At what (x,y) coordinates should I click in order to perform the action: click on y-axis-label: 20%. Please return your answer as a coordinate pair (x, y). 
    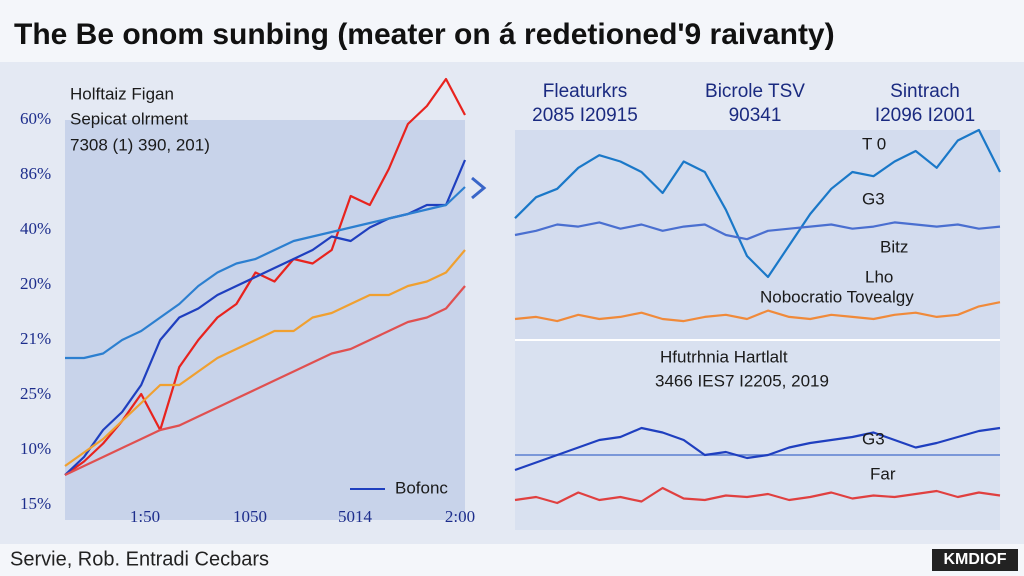
    Looking at the image, I should click on (35, 283).